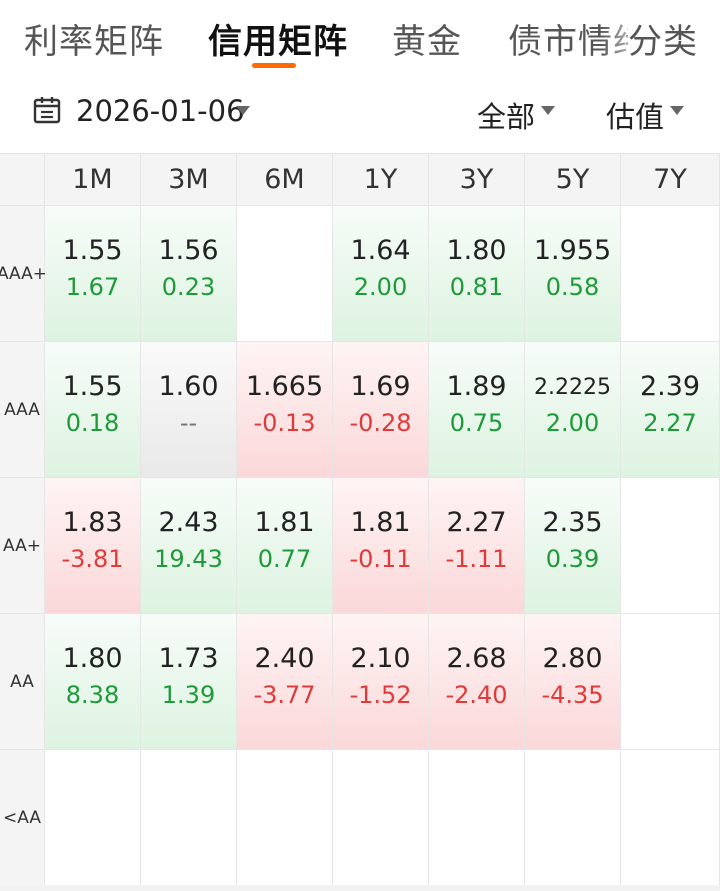  Describe the element at coordinates (476, 423) in the screenshot. I see `cell-change-value: 0.75` at that location.